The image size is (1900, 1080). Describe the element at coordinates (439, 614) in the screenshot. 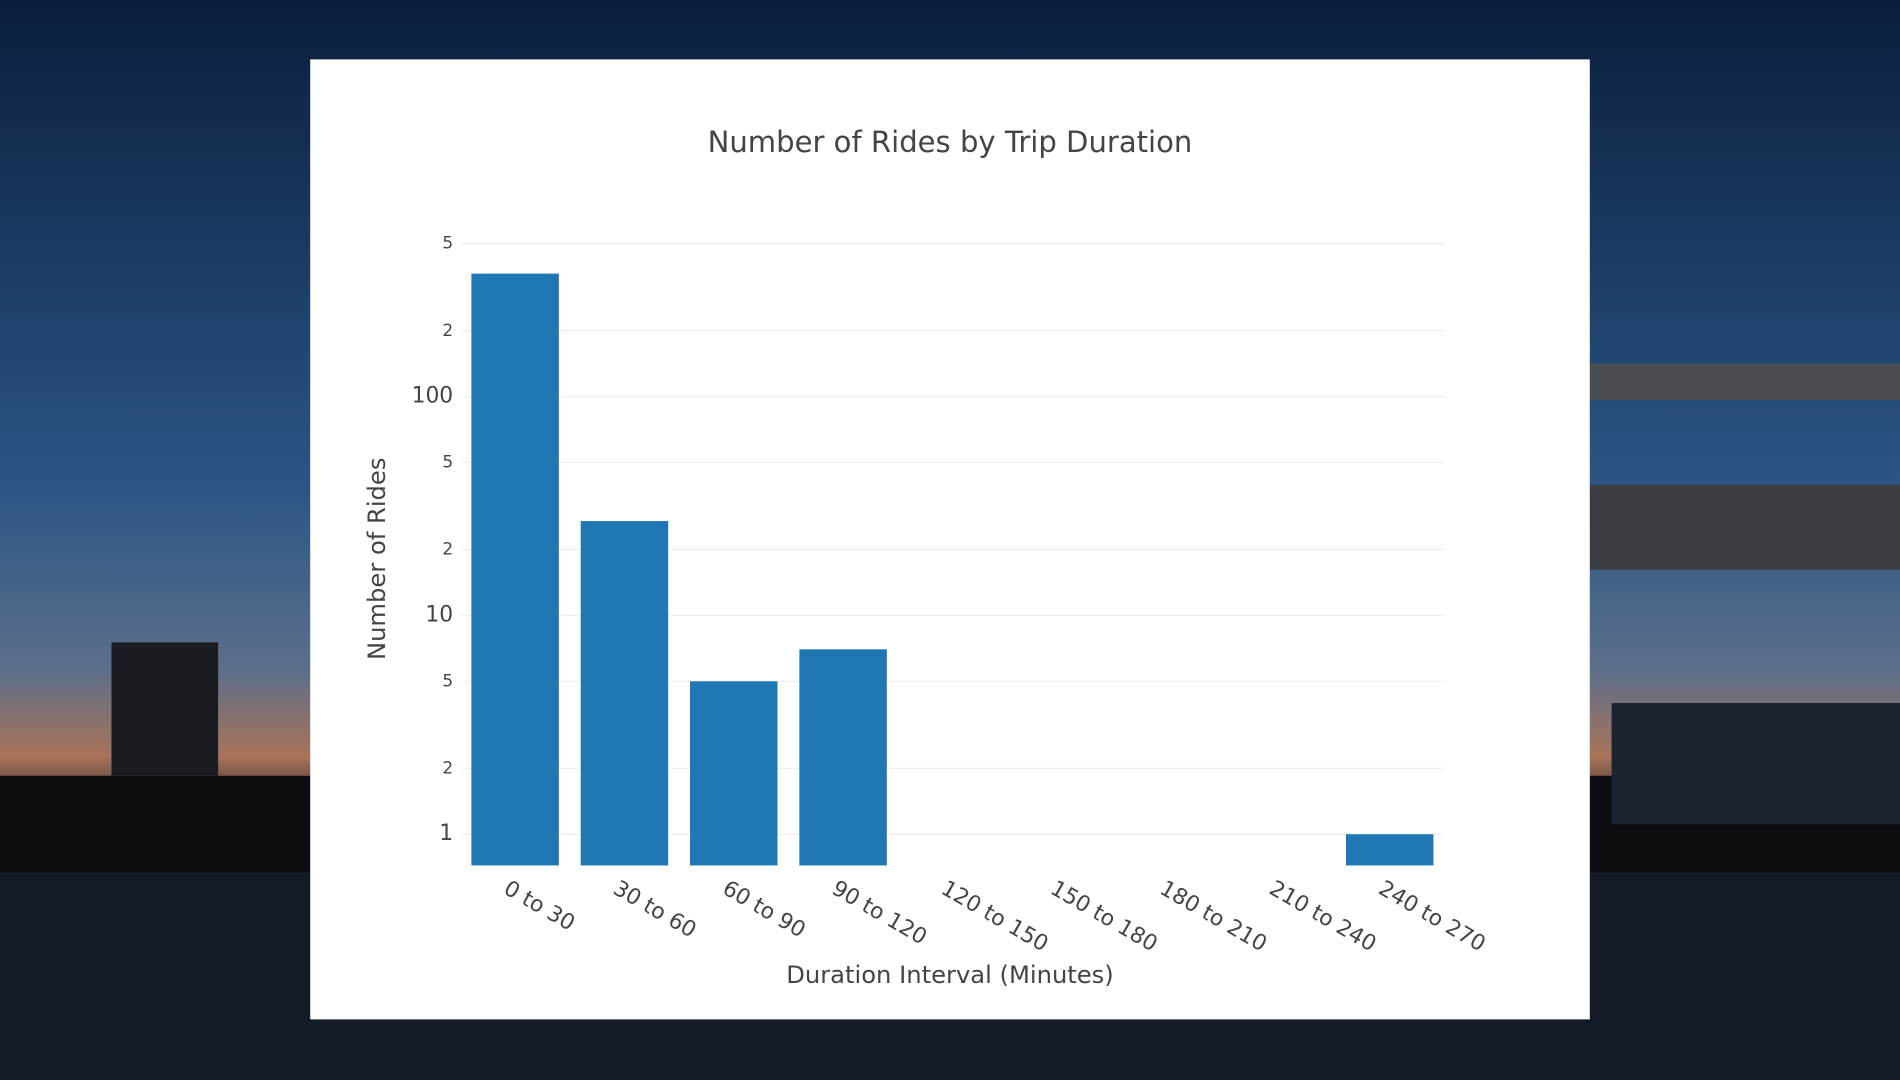

I see `y-tick-label: 10` at that location.